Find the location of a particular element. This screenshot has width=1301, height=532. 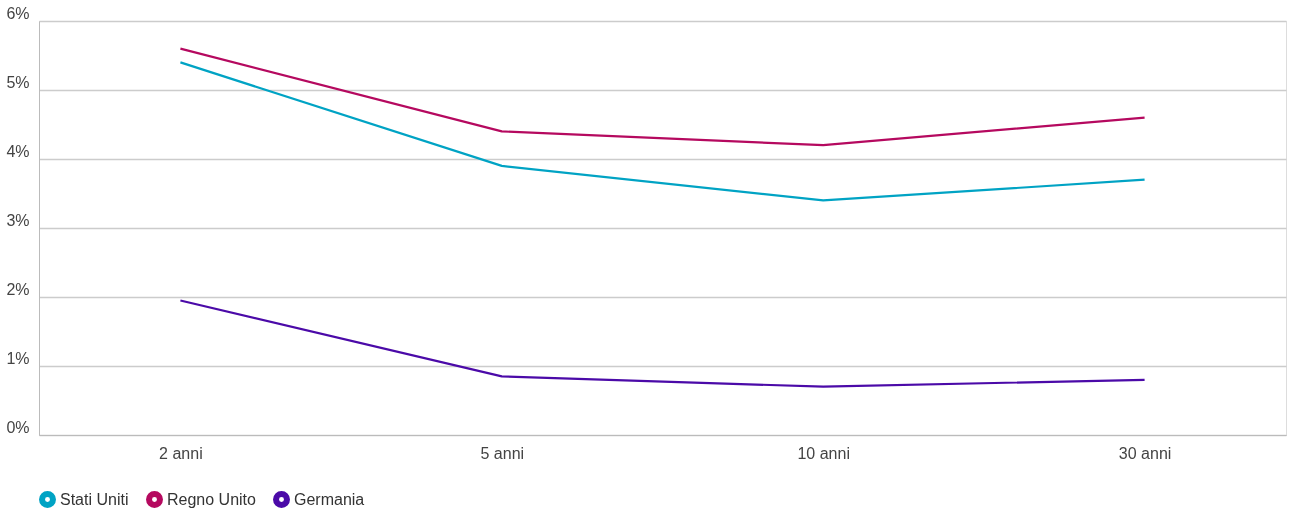

x-tick-label: 10 anni is located at coordinates (823, 453).